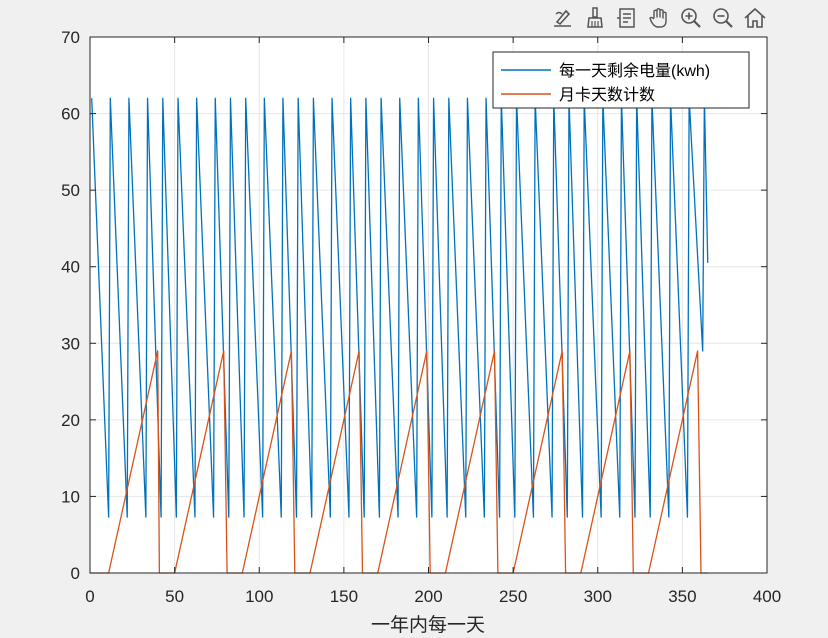  I want to click on x-tick-label: 50, so click(174, 596).